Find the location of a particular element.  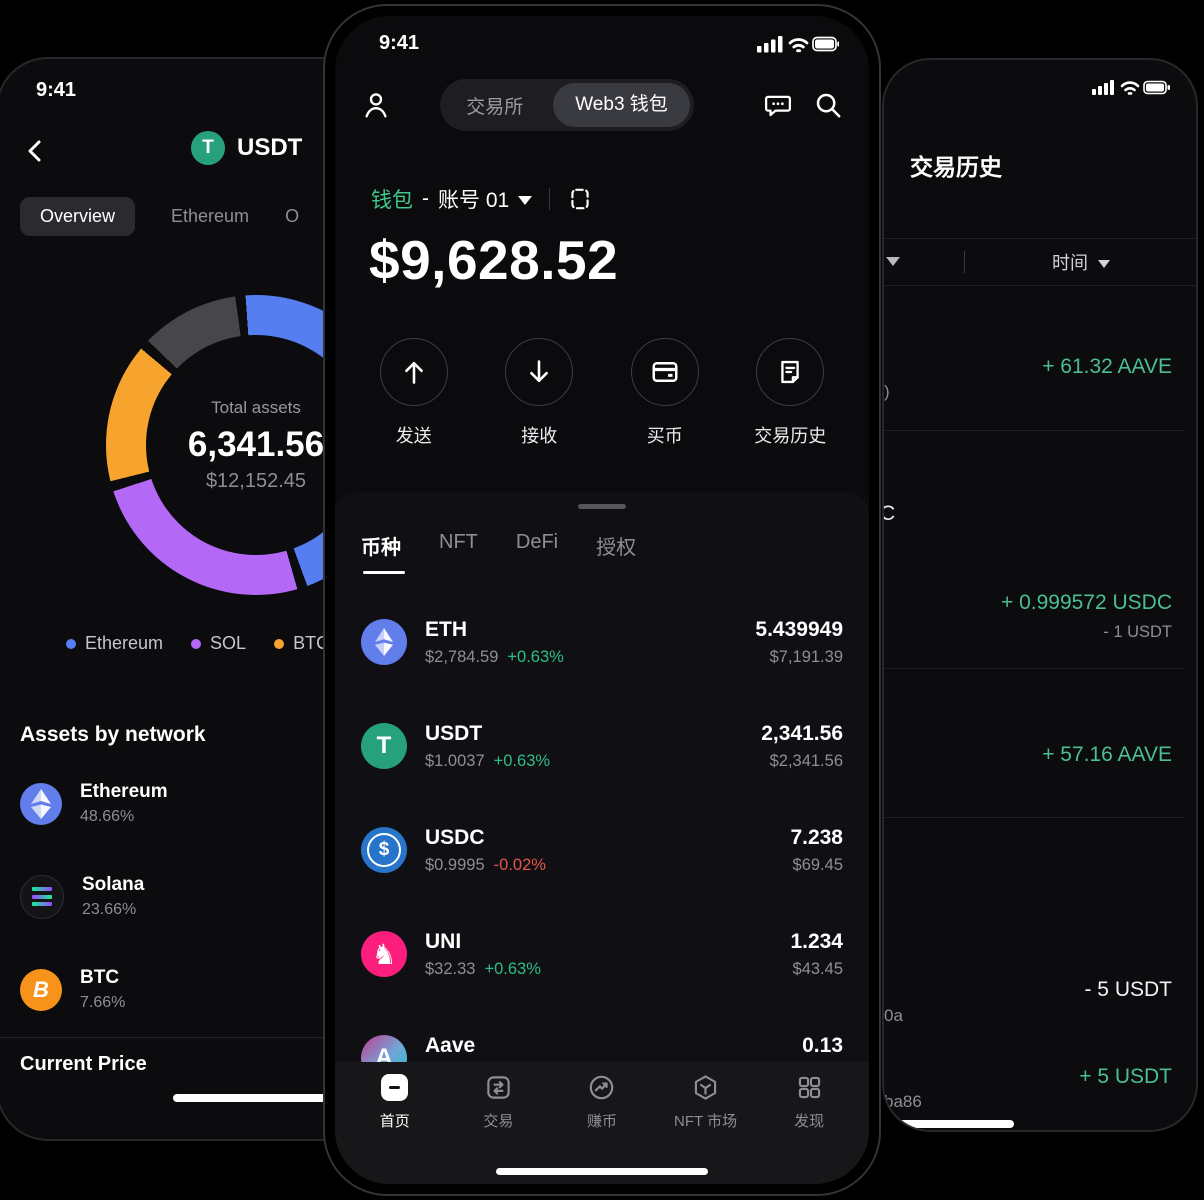

tab-ethereum: Ethereum is located at coordinates (210, 216).